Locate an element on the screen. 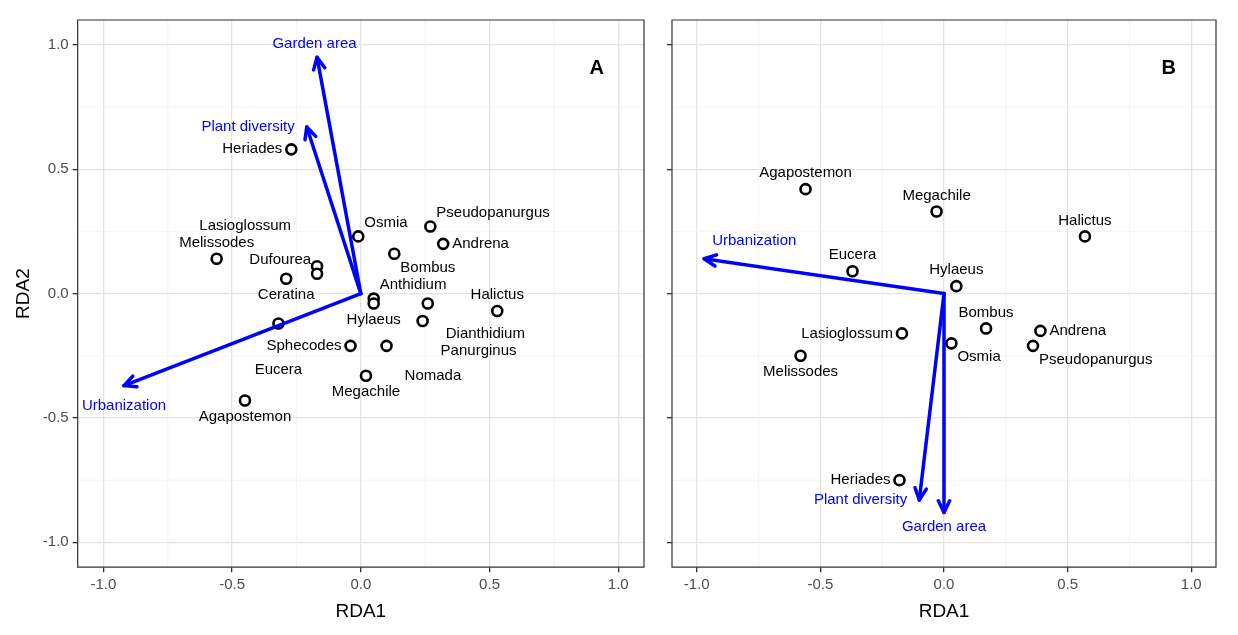 Image resolution: width=1238 pixels, height=635 pixels. data-label: Panurginus is located at coordinates (478, 350).